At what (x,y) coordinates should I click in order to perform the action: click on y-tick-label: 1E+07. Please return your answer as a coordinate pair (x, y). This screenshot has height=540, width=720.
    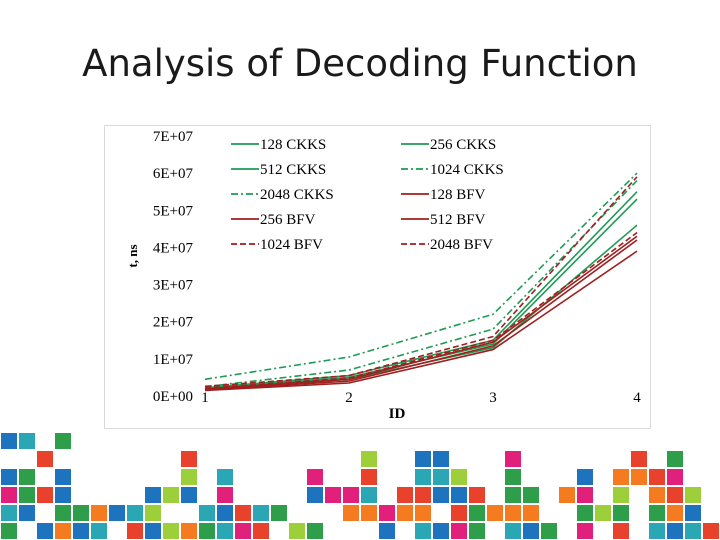
    Looking at the image, I should click on (173, 360).